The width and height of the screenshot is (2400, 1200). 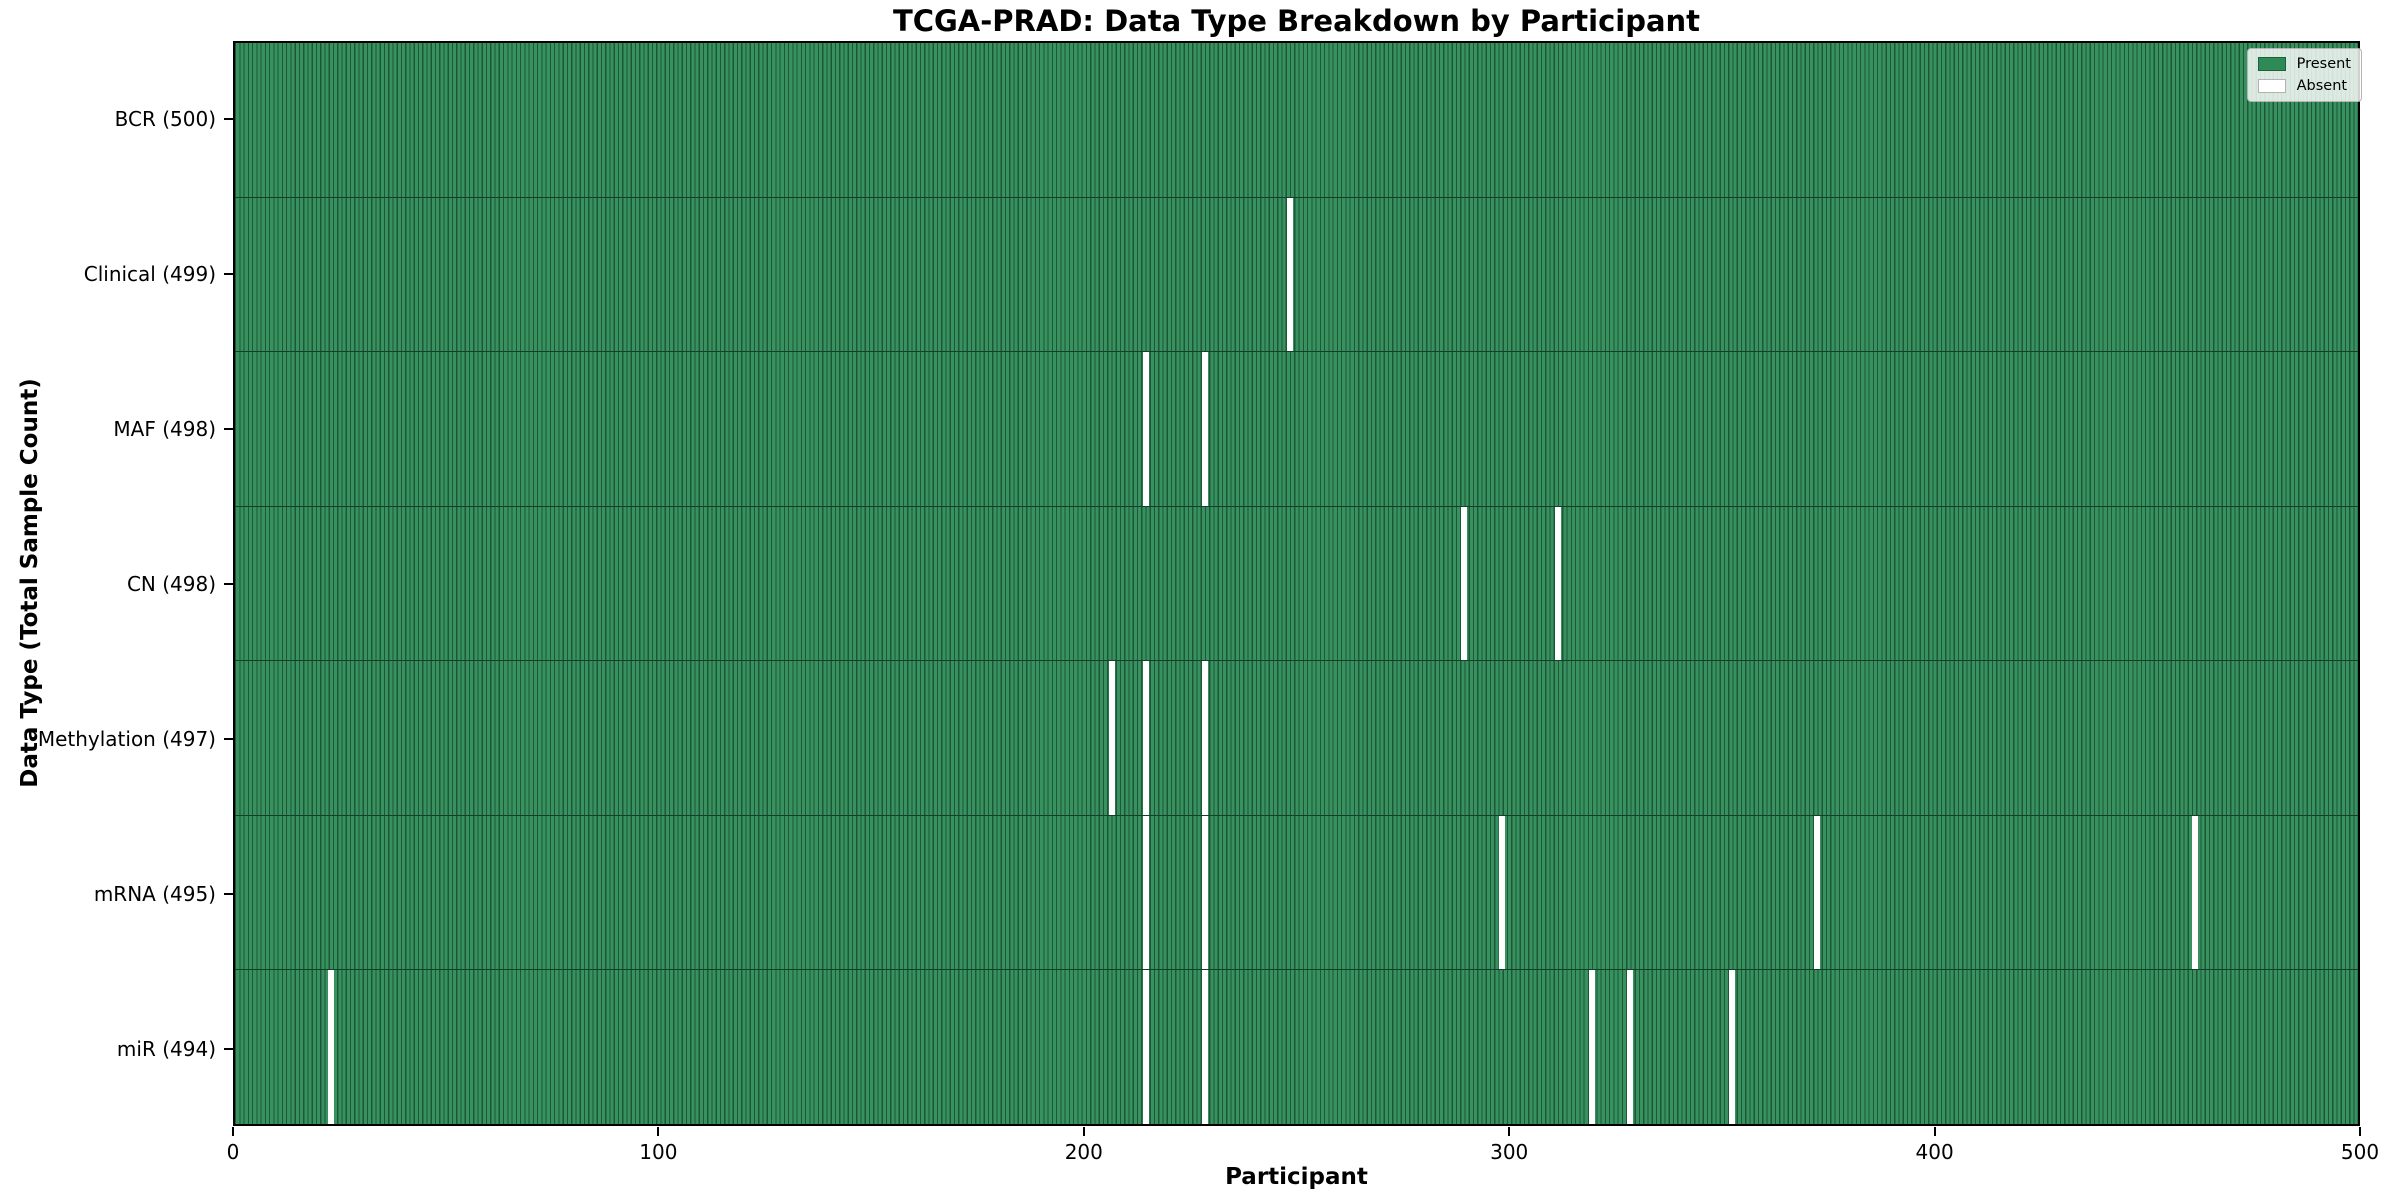 What do you see at coordinates (164, 428) in the screenshot?
I see `y-tick-label: MAF (498)` at bounding box center [164, 428].